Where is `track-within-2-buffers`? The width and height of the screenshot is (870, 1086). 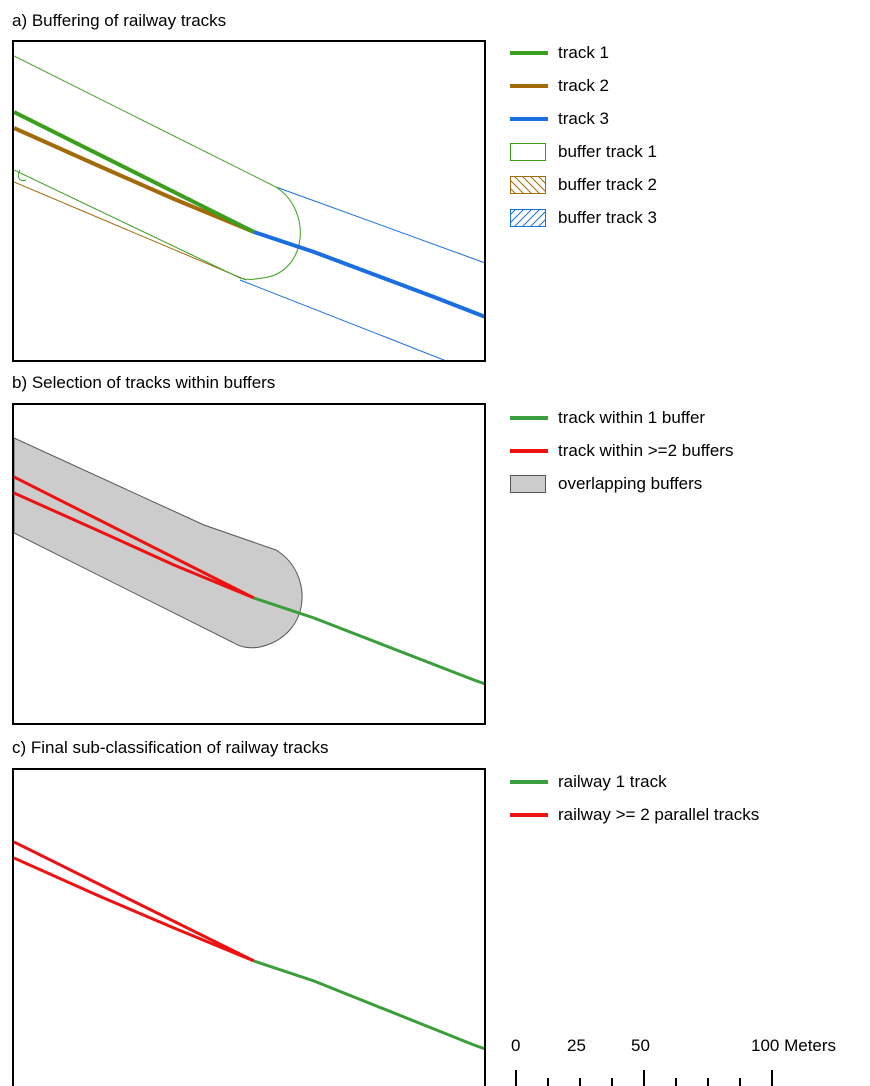
track-within-2-buffers is located at coordinates (134, 537).